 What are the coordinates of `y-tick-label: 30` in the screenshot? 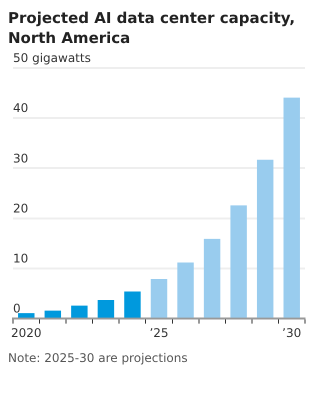 It's located at (20, 158).